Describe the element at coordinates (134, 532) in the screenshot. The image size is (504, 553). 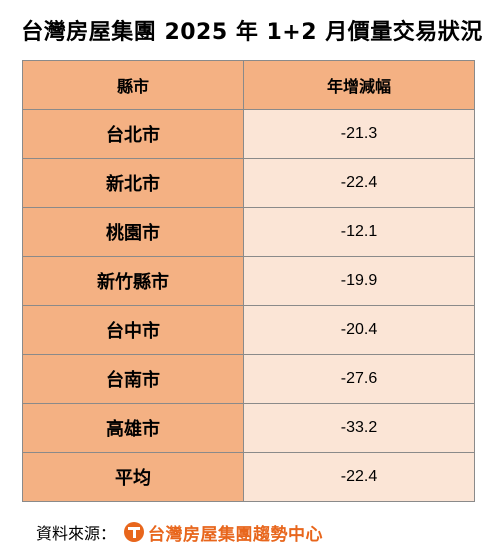
I see `taiwan-realty-logo-icon` at that location.